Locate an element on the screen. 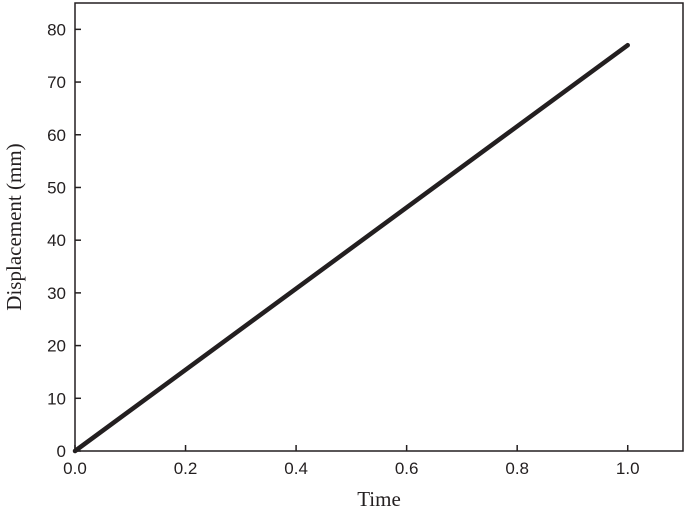 This screenshot has height=513, width=685. y-tick-label: 10 is located at coordinates (56, 398).